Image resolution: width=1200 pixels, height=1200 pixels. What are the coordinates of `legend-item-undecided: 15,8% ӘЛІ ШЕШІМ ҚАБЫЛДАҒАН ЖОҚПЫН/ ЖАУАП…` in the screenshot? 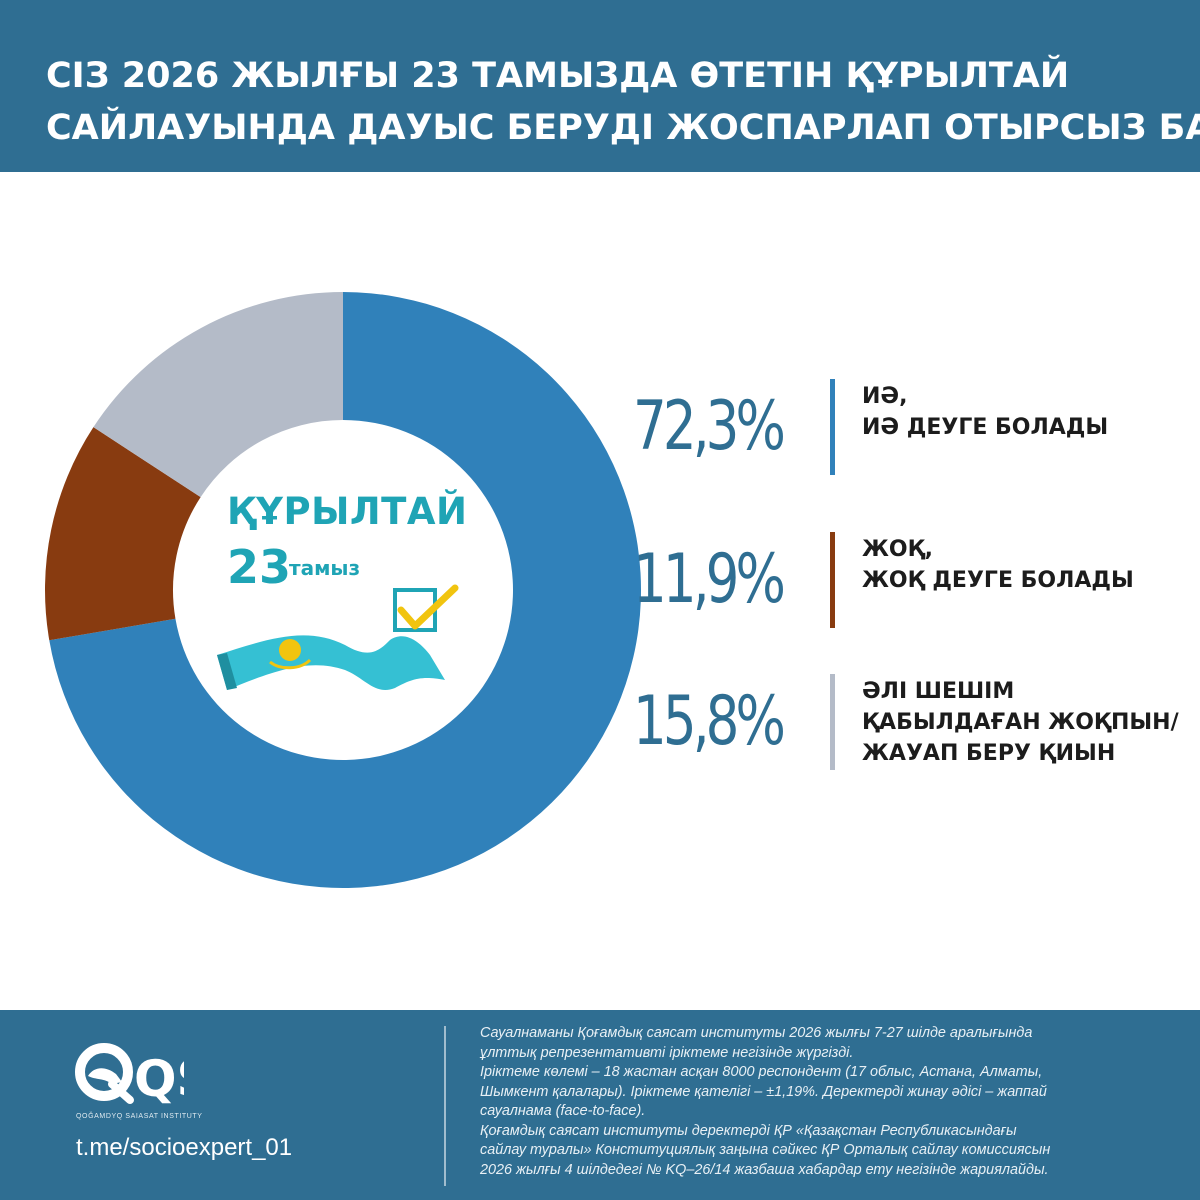 It's located at (870, 722).